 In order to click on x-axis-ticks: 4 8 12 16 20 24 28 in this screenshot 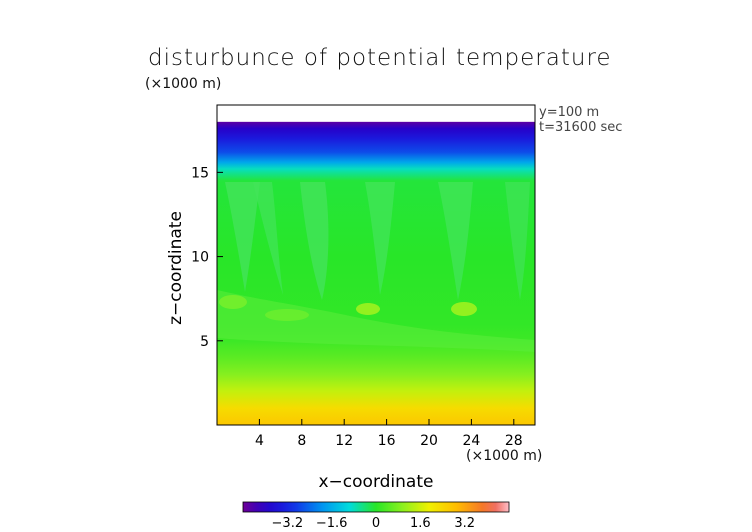, I will do `click(389, 434)`.